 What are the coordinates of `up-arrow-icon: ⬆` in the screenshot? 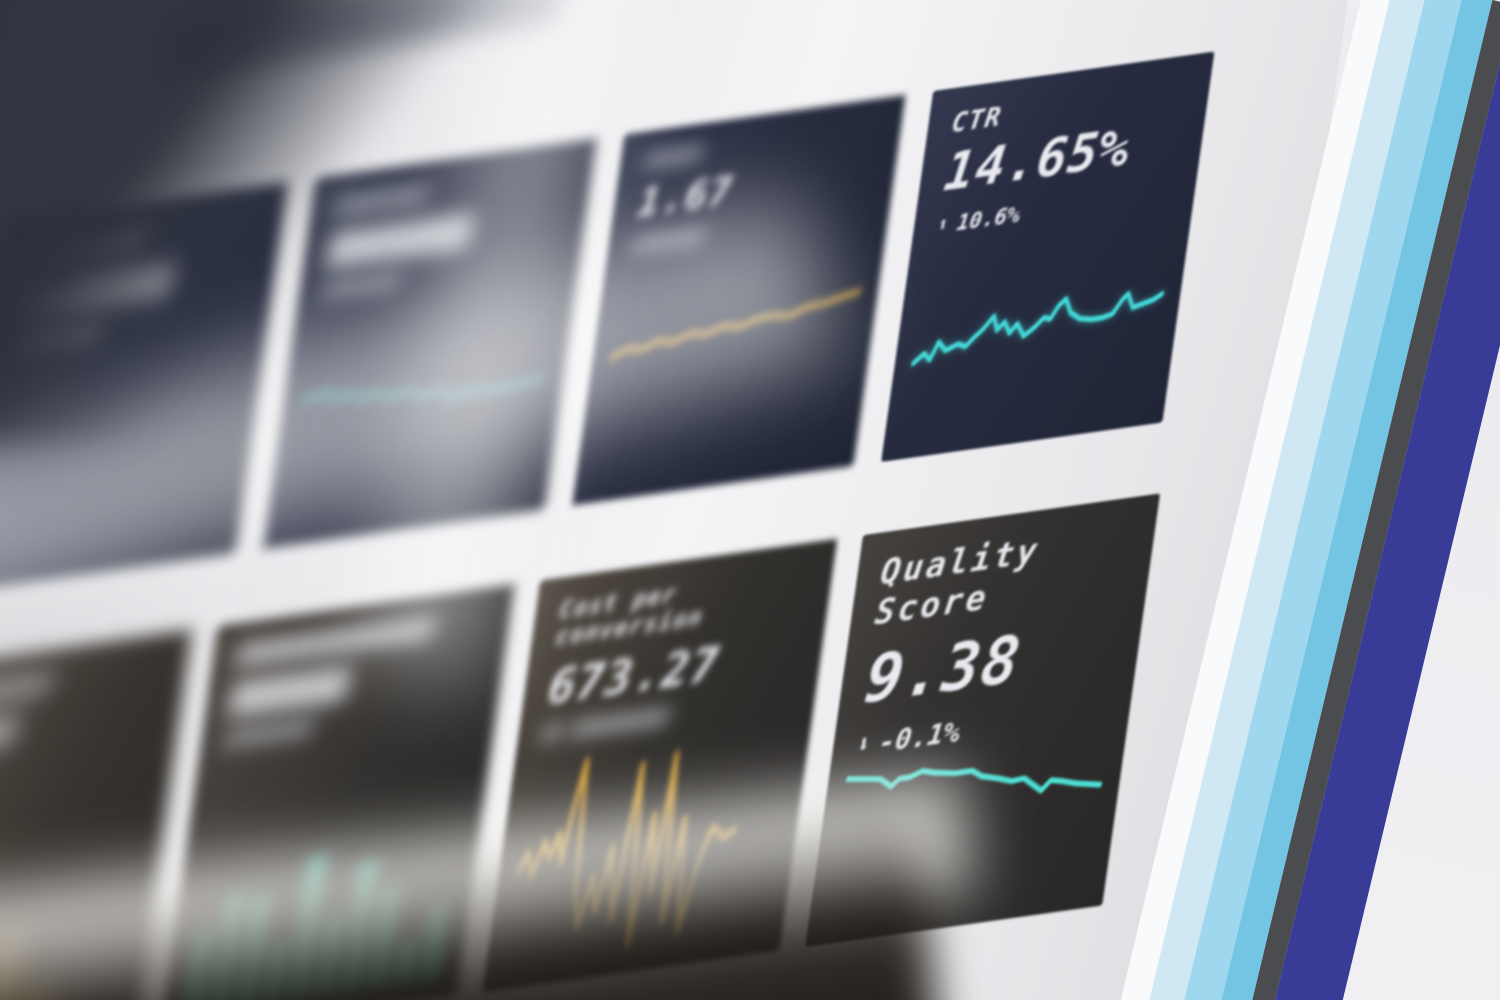 It's located at (943, 225).